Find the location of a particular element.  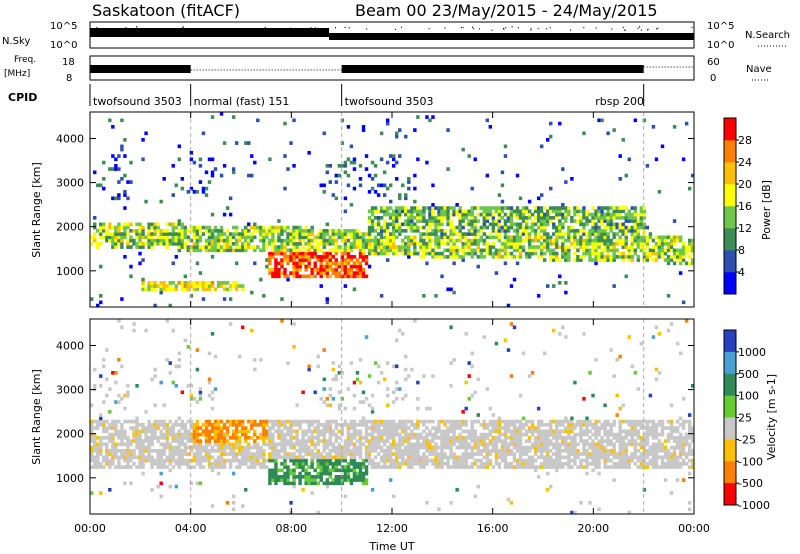

velocity-colorbar: 1000 500 100 25 -25 -100 -500 -1000 is located at coordinates (746, 420).